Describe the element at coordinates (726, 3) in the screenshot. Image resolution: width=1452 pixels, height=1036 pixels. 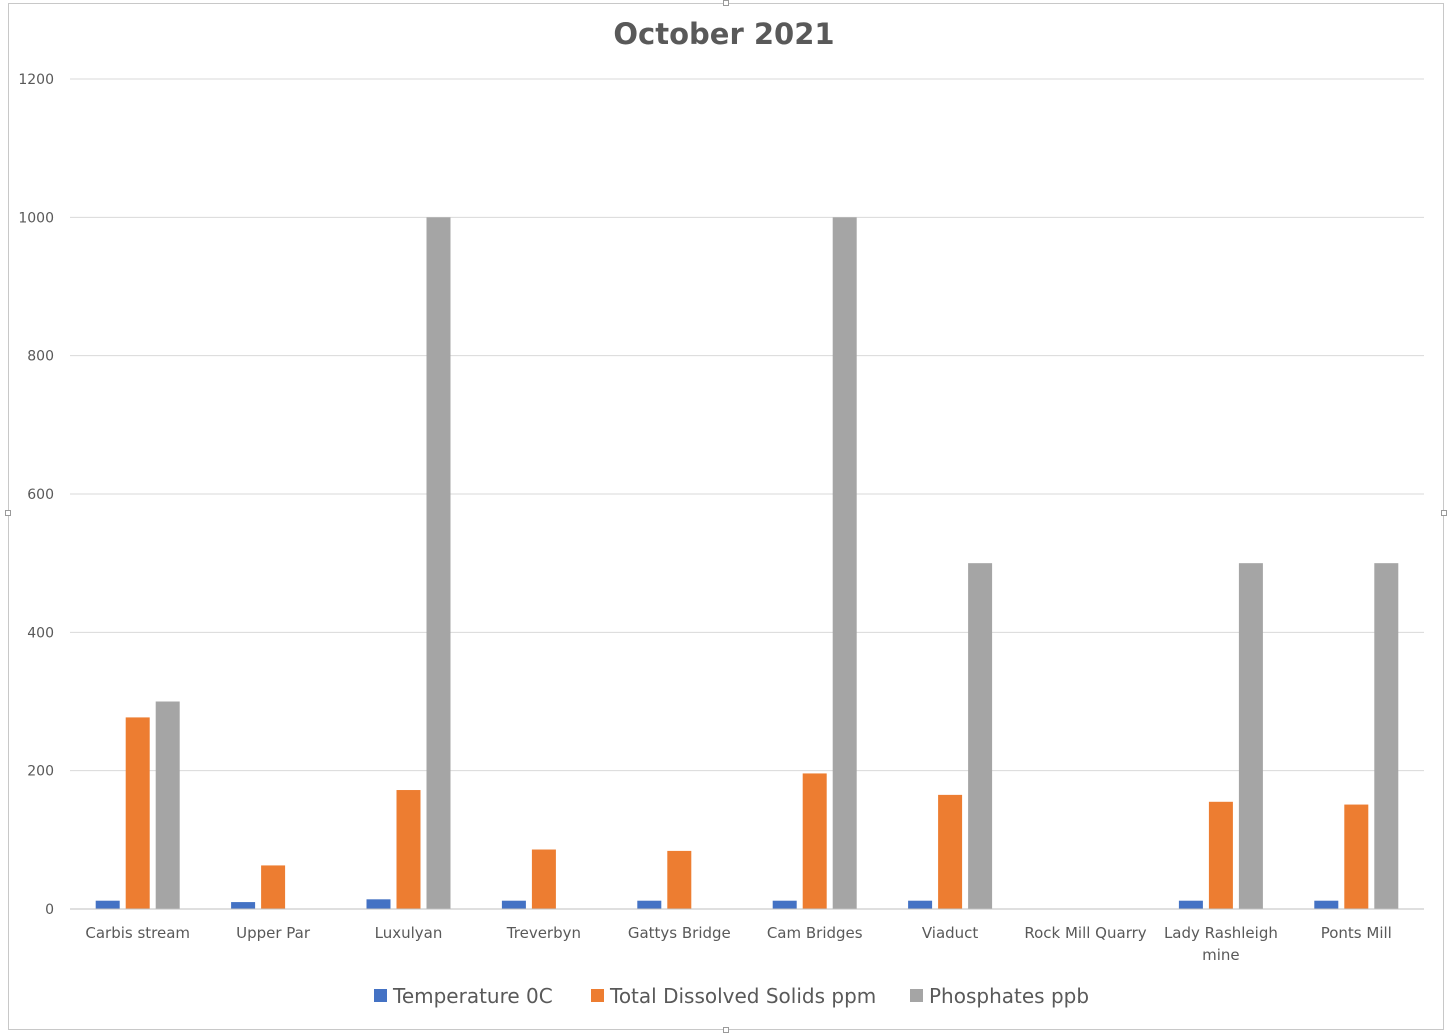
I see `resize-handle-top` at that location.